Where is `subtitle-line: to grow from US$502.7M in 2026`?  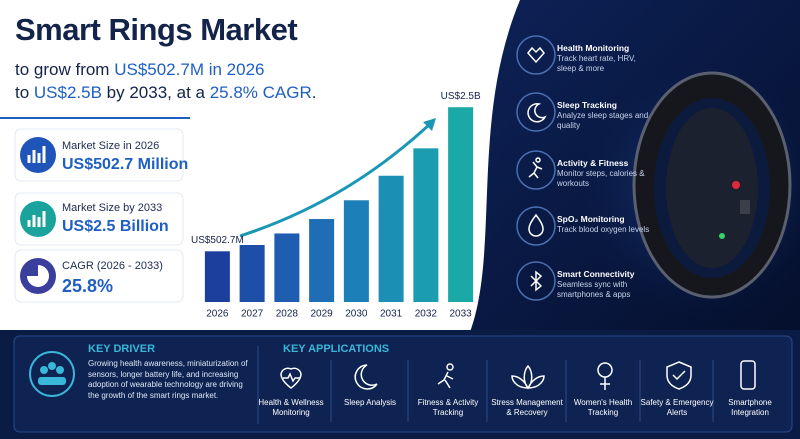 subtitle-line: to grow from US$502.7M in 2026 is located at coordinates (139, 70).